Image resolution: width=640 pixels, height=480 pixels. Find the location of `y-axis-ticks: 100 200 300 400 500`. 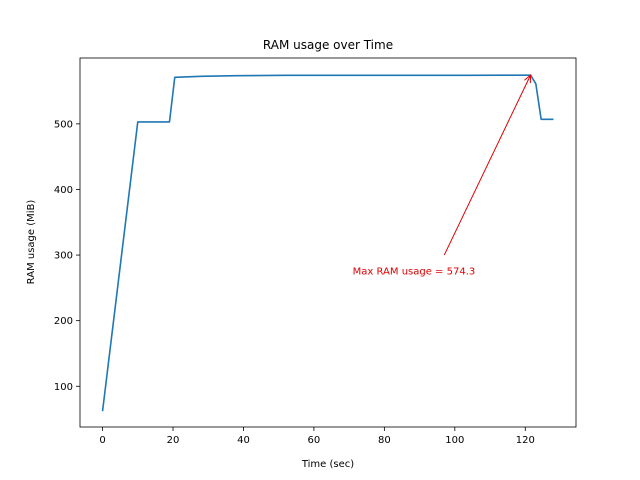

y-axis-ticks: 100 200 300 400 500 is located at coordinates (67, 256).